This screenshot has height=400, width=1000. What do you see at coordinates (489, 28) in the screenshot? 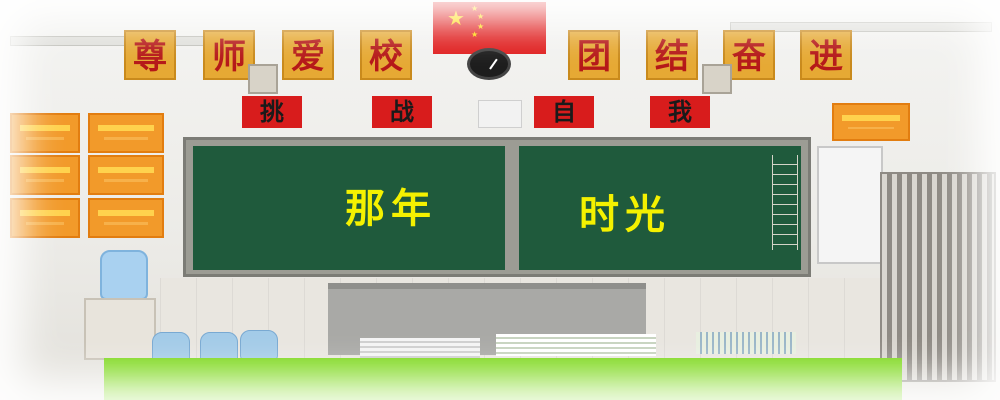
I see `national-flag: ★ ★ ★ ★ ★` at bounding box center [489, 28].